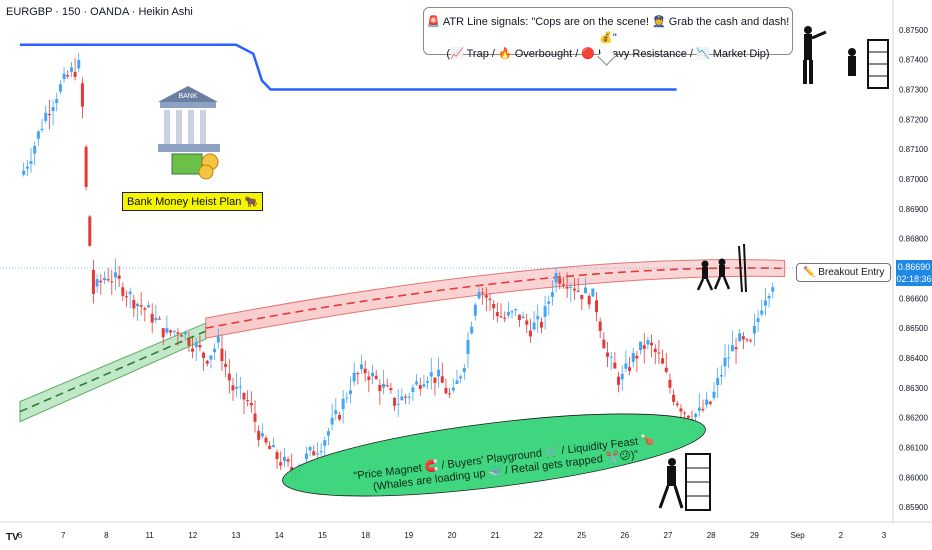  Describe the element at coordinates (913, 119) in the screenshot. I see `price-tick-label: 0.87200` at that location.